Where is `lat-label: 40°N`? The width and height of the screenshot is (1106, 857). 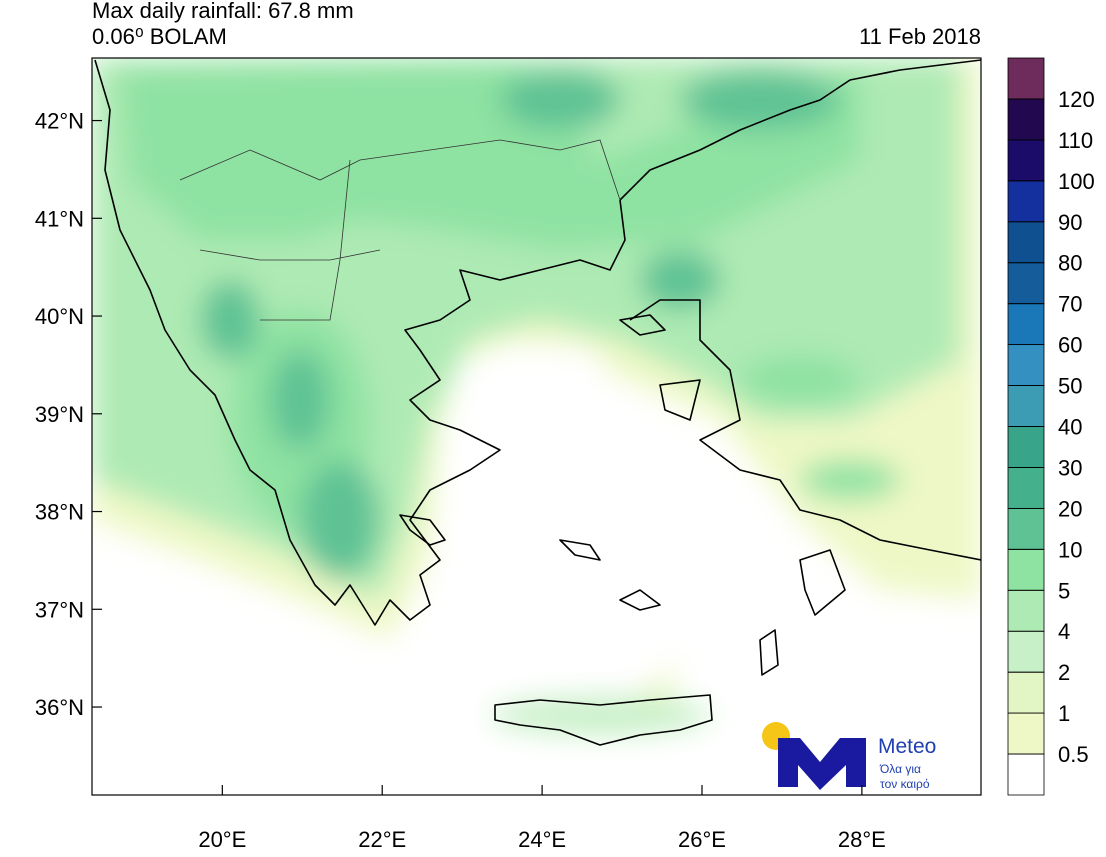 lat-label: 40°N is located at coordinates (59, 316).